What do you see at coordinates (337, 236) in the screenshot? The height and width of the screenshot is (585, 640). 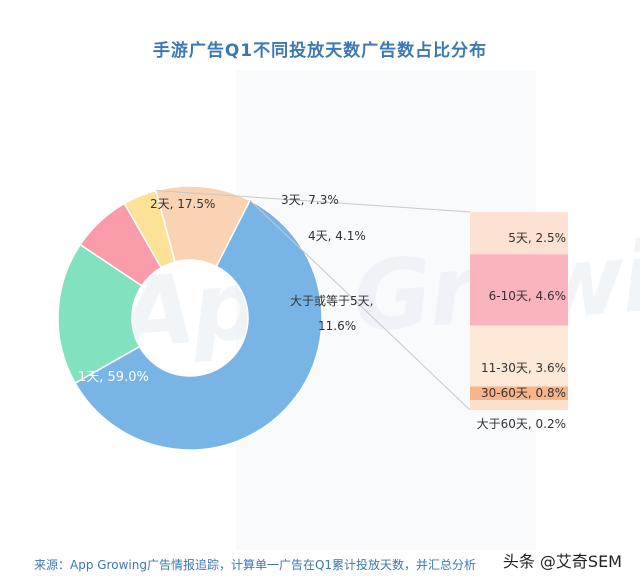 I see `slice-label-3: 4天, 4.1%` at bounding box center [337, 236].